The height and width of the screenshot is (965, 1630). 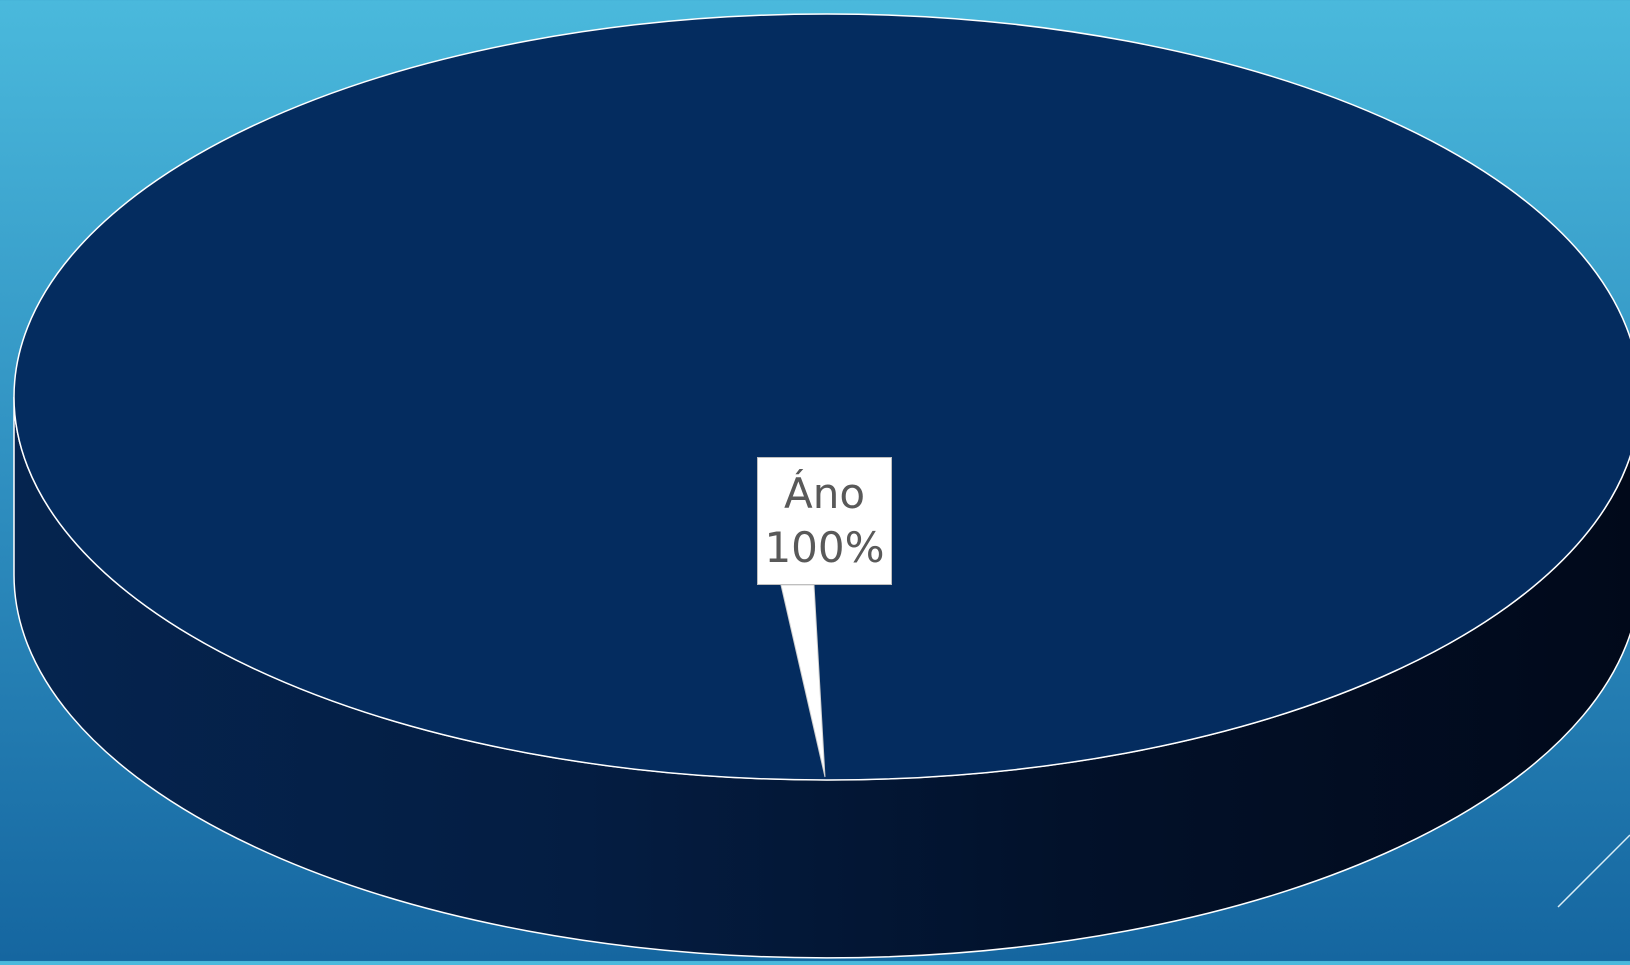 What do you see at coordinates (824, 547) in the screenshot?
I see `data-label-percent: 100%` at bounding box center [824, 547].